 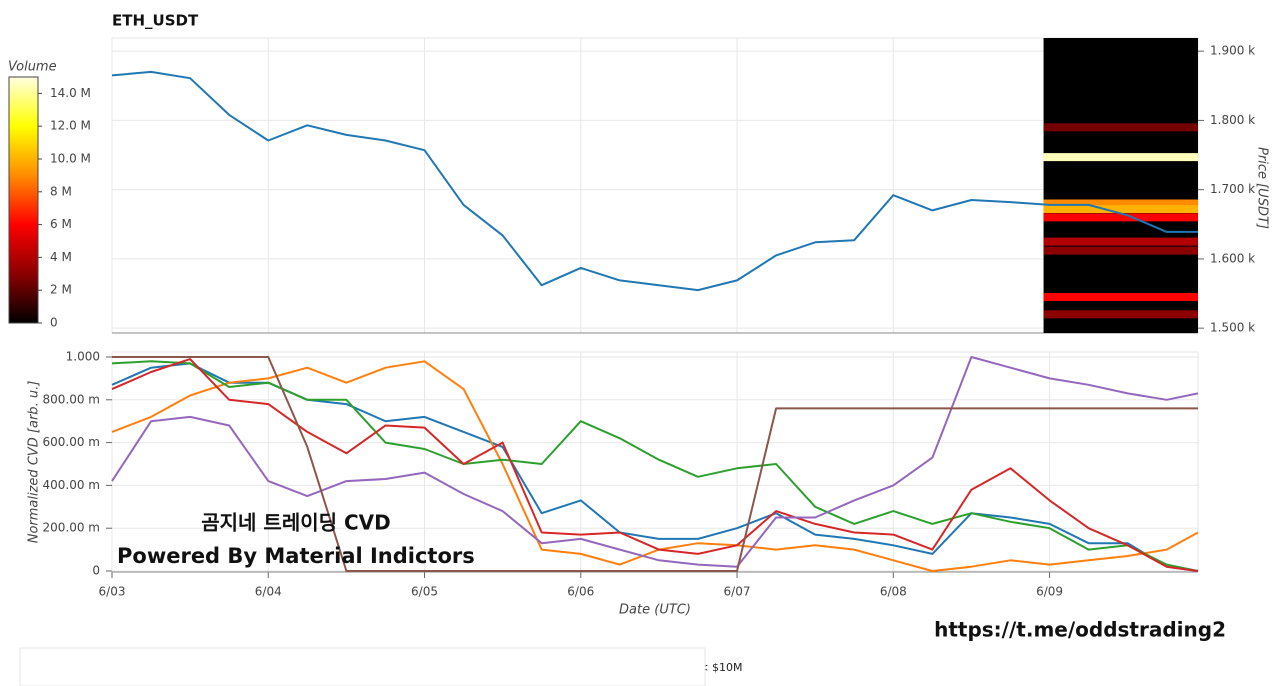 I want to click on y-tick-label: 600.00 m, so click(x=72, y=442).